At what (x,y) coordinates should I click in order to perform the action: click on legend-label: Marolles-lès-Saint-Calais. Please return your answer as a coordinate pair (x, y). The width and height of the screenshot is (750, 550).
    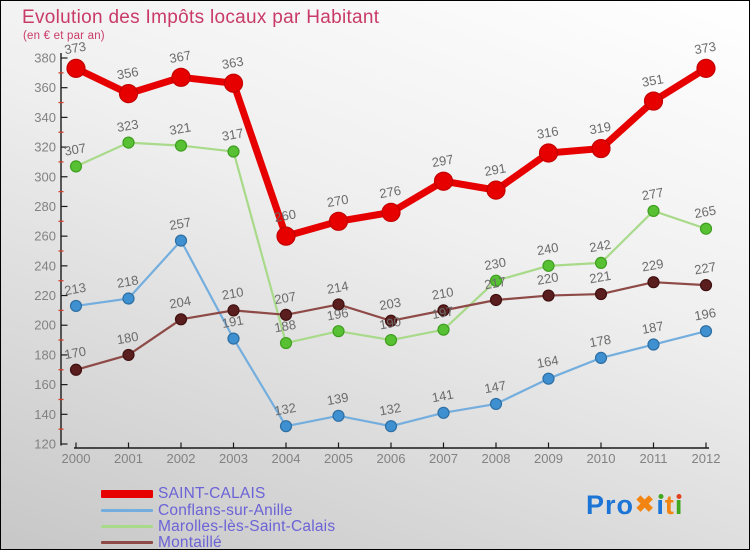
    Looking at the image, I should click on (247, 526).